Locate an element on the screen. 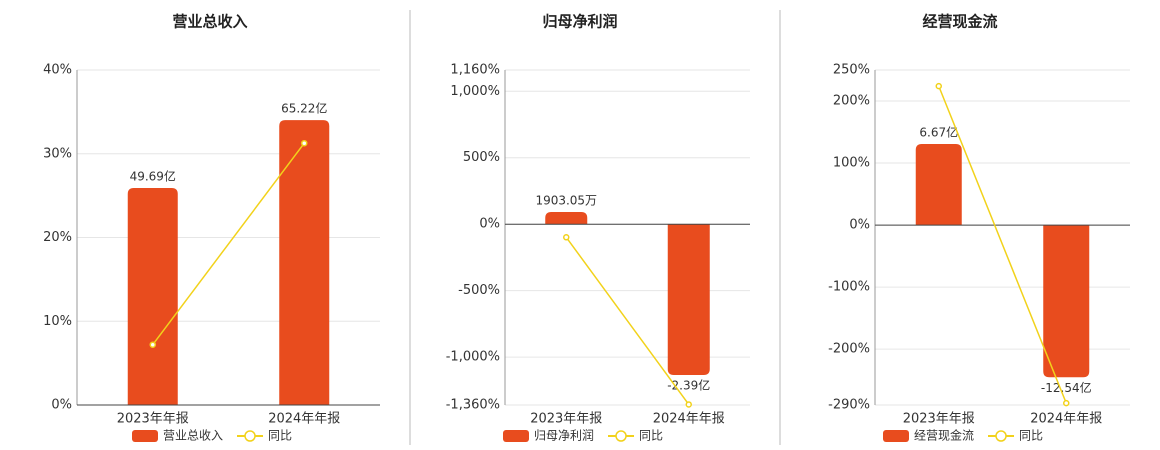 The image size is (1160, 450). chart-title: 经营现金流 is located at coordinates (959, 22).